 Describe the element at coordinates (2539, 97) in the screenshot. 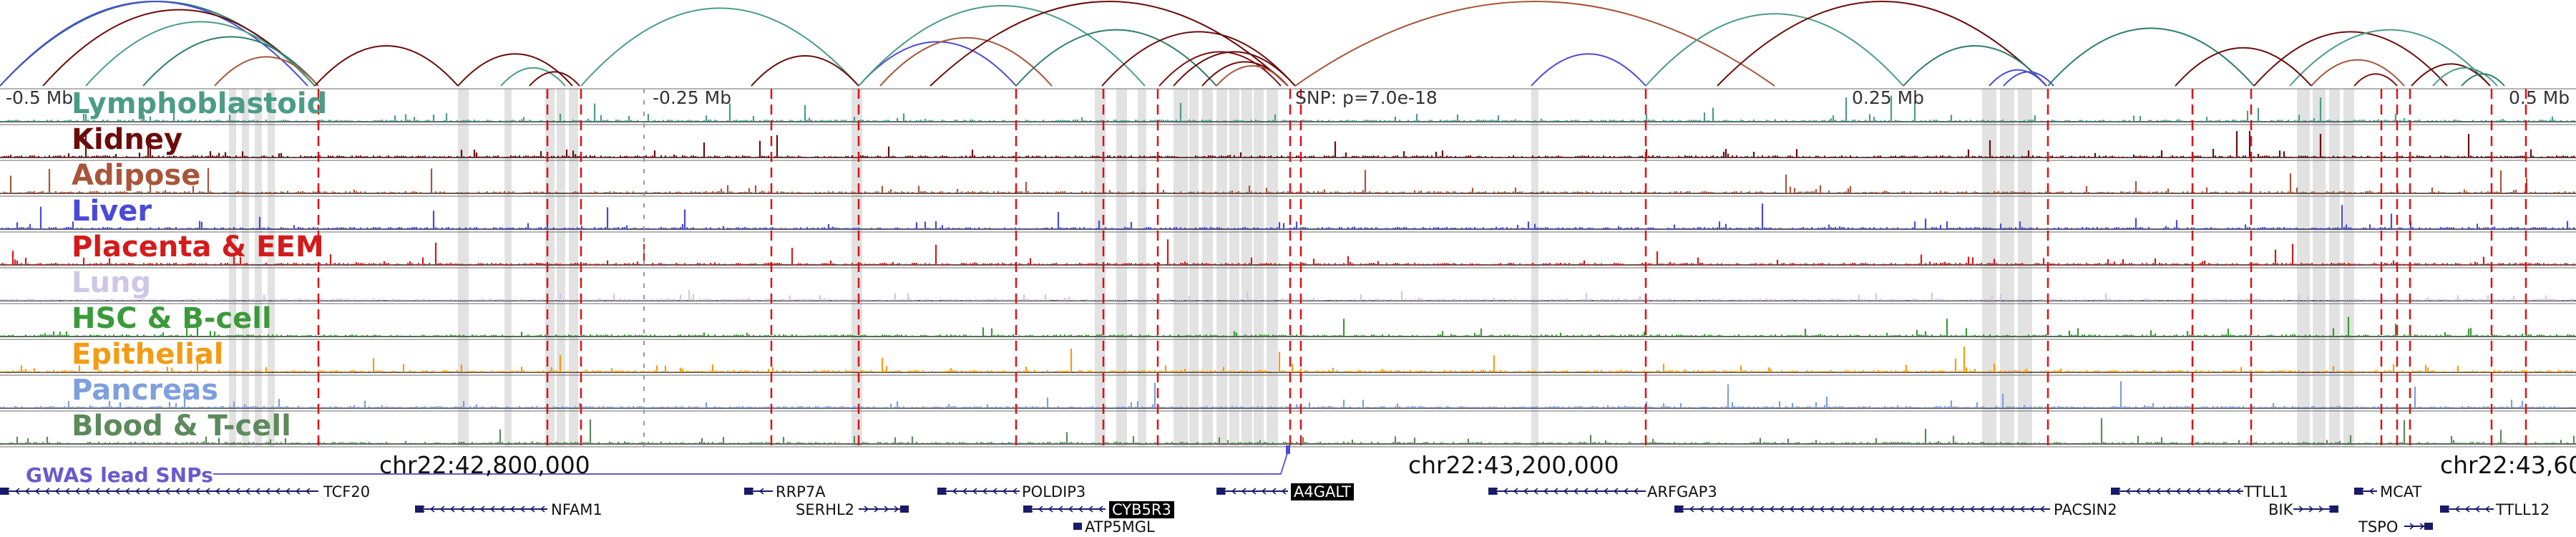

I see `ruler-plus-0-5mb: 0.5 Mb` at that location.